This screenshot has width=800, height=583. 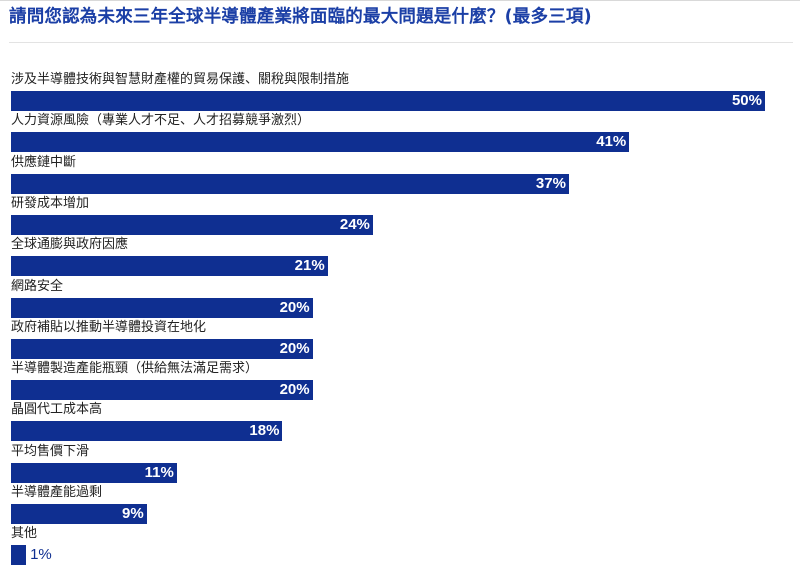 What do you see at coordinates (746, 100) in the screenshot?
I see `value-label: 50%` at bounding box center [746, 100].